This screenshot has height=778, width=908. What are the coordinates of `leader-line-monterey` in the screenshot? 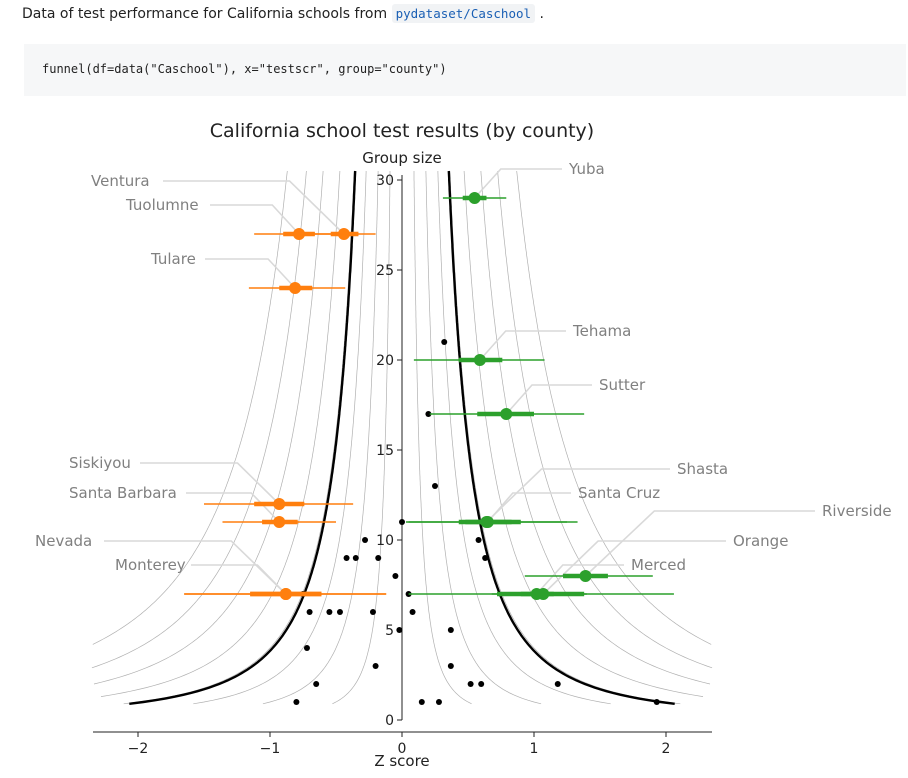 It's located at (239, 579).